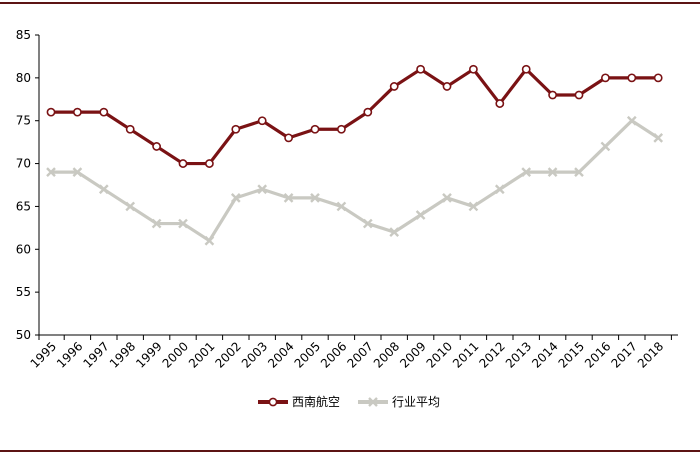 Image resolution: width=700 pixels, height=455 pixels. What do you see at coordinates (412, 354) in the screenshot?
I see `x-tick-label: 2009` at bounding box center [412, 354].